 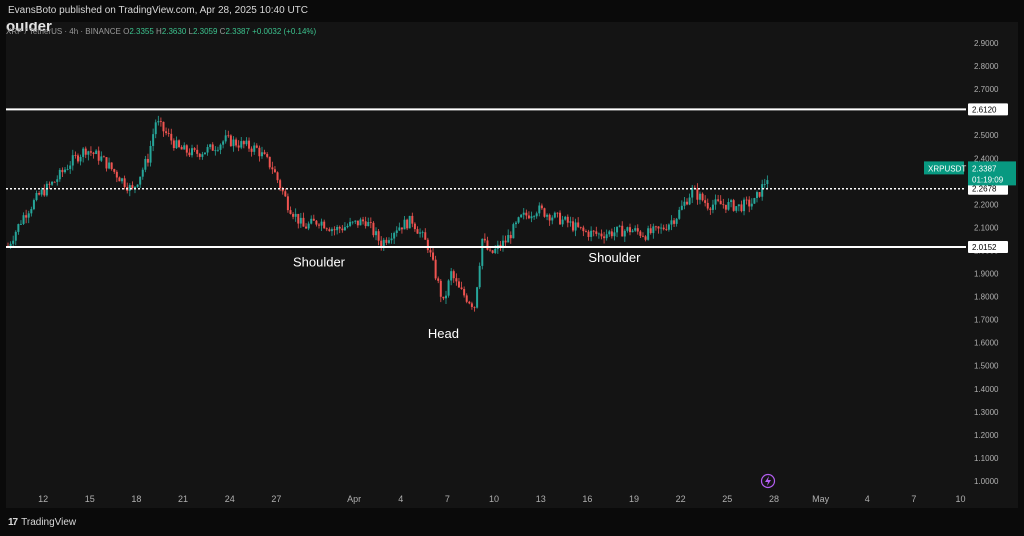 I want to click on symbol-tag-label: XRPUSDT, so click(x=947, y=168).